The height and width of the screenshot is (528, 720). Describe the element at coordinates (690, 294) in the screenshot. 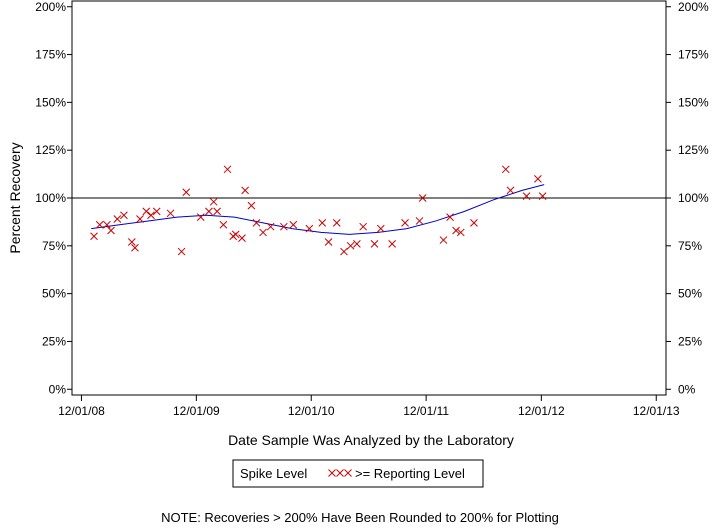

I see `y-tick-label-right: 50%` at that location.